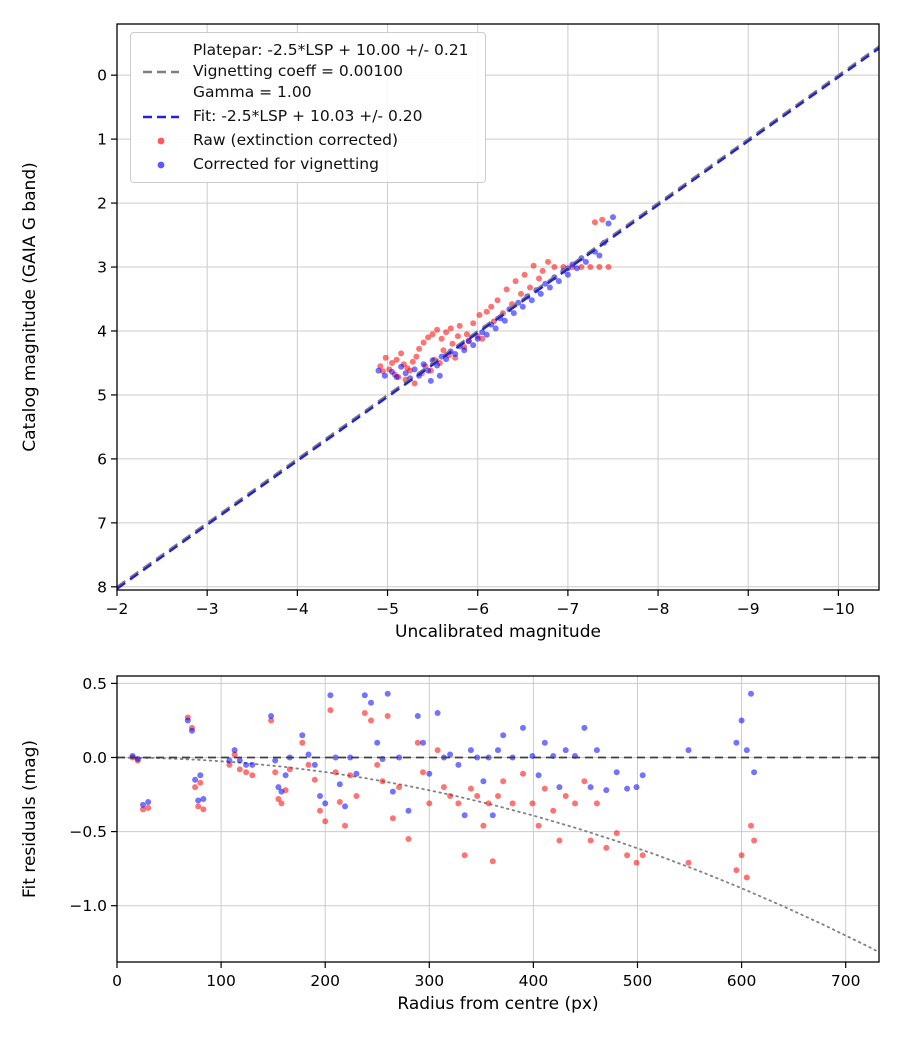 This screenshot has height=1050, width=900. What do you see at coordinates (161, 72) in the screenshot?
I see `platepar-dashed-line-icon` at bounding box center [161, 72].